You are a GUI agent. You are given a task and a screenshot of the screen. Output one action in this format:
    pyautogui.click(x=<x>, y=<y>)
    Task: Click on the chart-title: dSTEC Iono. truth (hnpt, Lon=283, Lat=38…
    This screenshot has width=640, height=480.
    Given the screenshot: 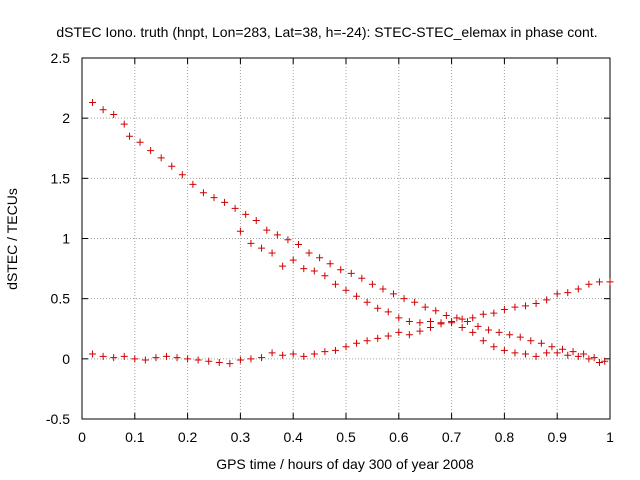 What is the action you would take?
    pyautogui.click(x=326, y=32)
    